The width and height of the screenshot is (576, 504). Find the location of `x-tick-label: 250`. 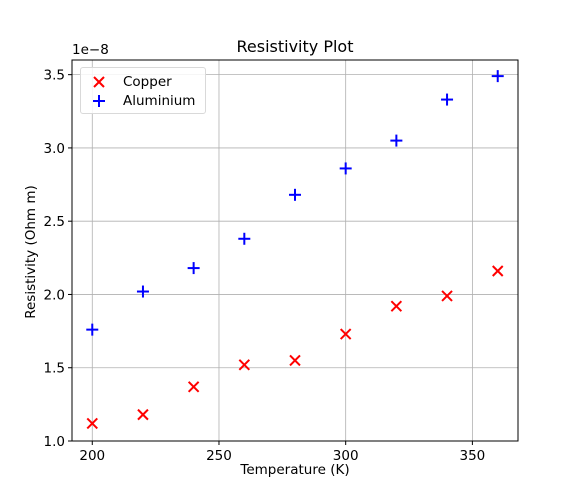

x-tick-label: 250 is located at coordinates (219, 456).